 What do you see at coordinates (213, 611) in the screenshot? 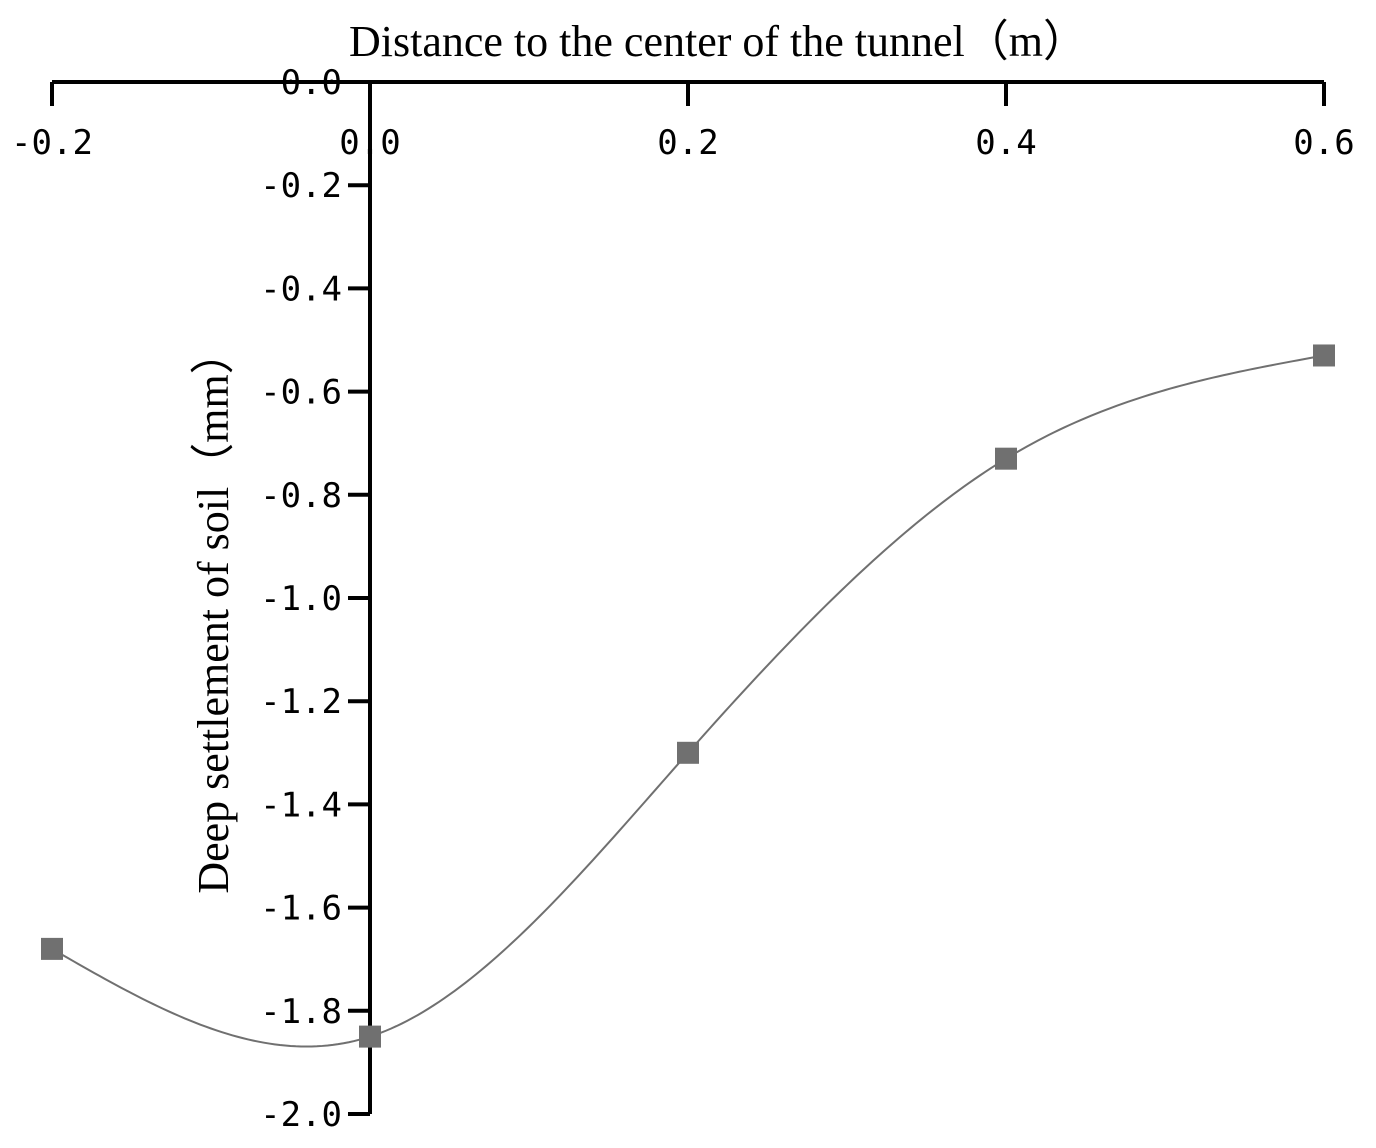
I see `y-axis-title: Deep settlement of soil（mm）` at bounding box center [213, 611].